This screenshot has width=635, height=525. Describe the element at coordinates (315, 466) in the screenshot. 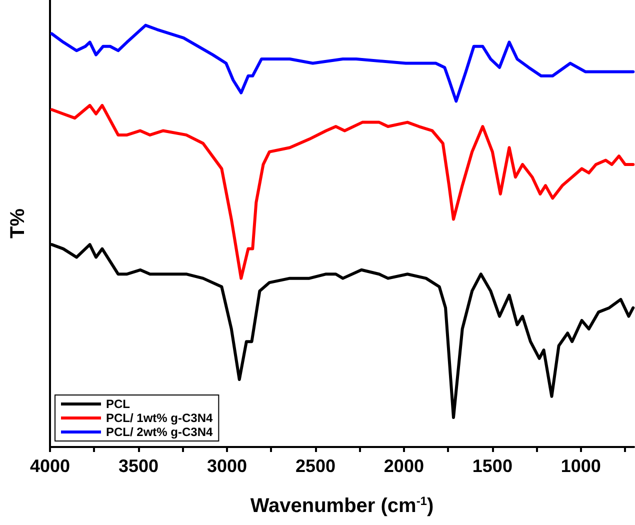

I see `x-tick-label: 2500` at that location.